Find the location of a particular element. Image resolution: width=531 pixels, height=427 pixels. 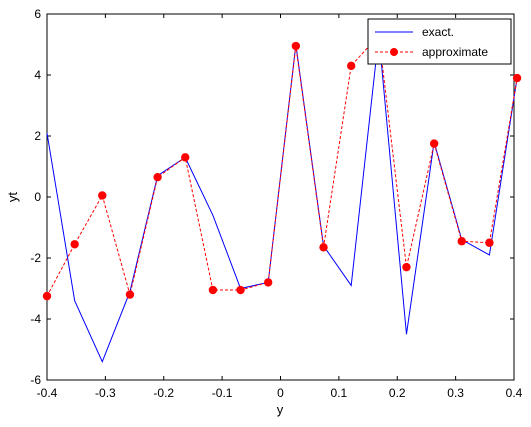

x-tick-label: -0.1 is located at coordinates (222, 393).